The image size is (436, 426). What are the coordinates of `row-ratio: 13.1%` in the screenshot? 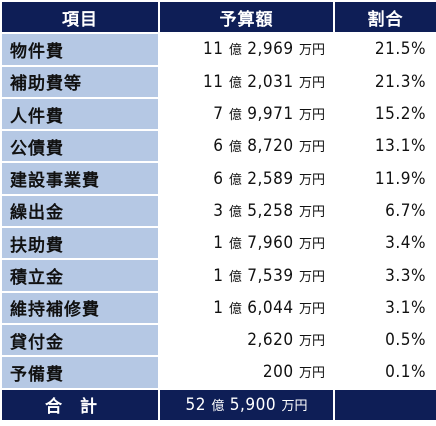 It's located at (385, 146).